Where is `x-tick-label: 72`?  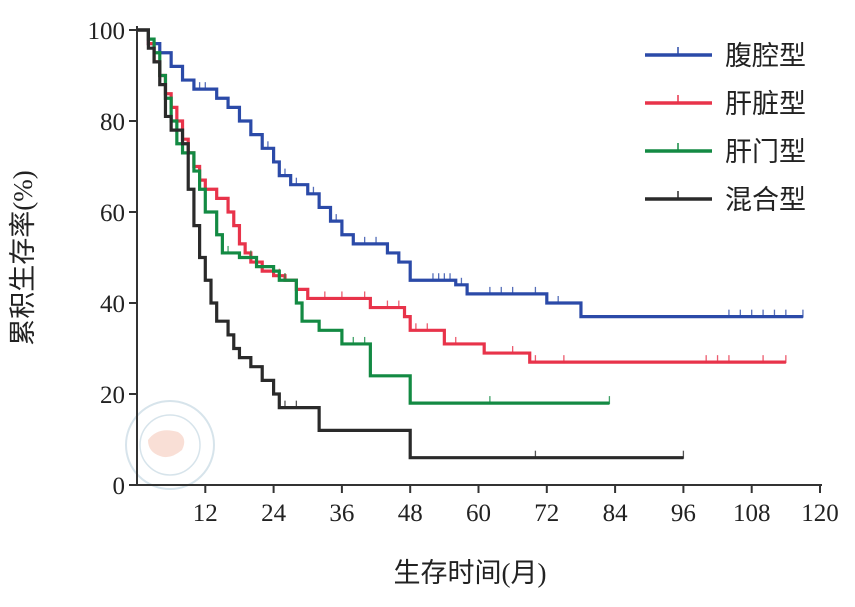
x-tick-label: 72 is located at coordinates (546, 513).